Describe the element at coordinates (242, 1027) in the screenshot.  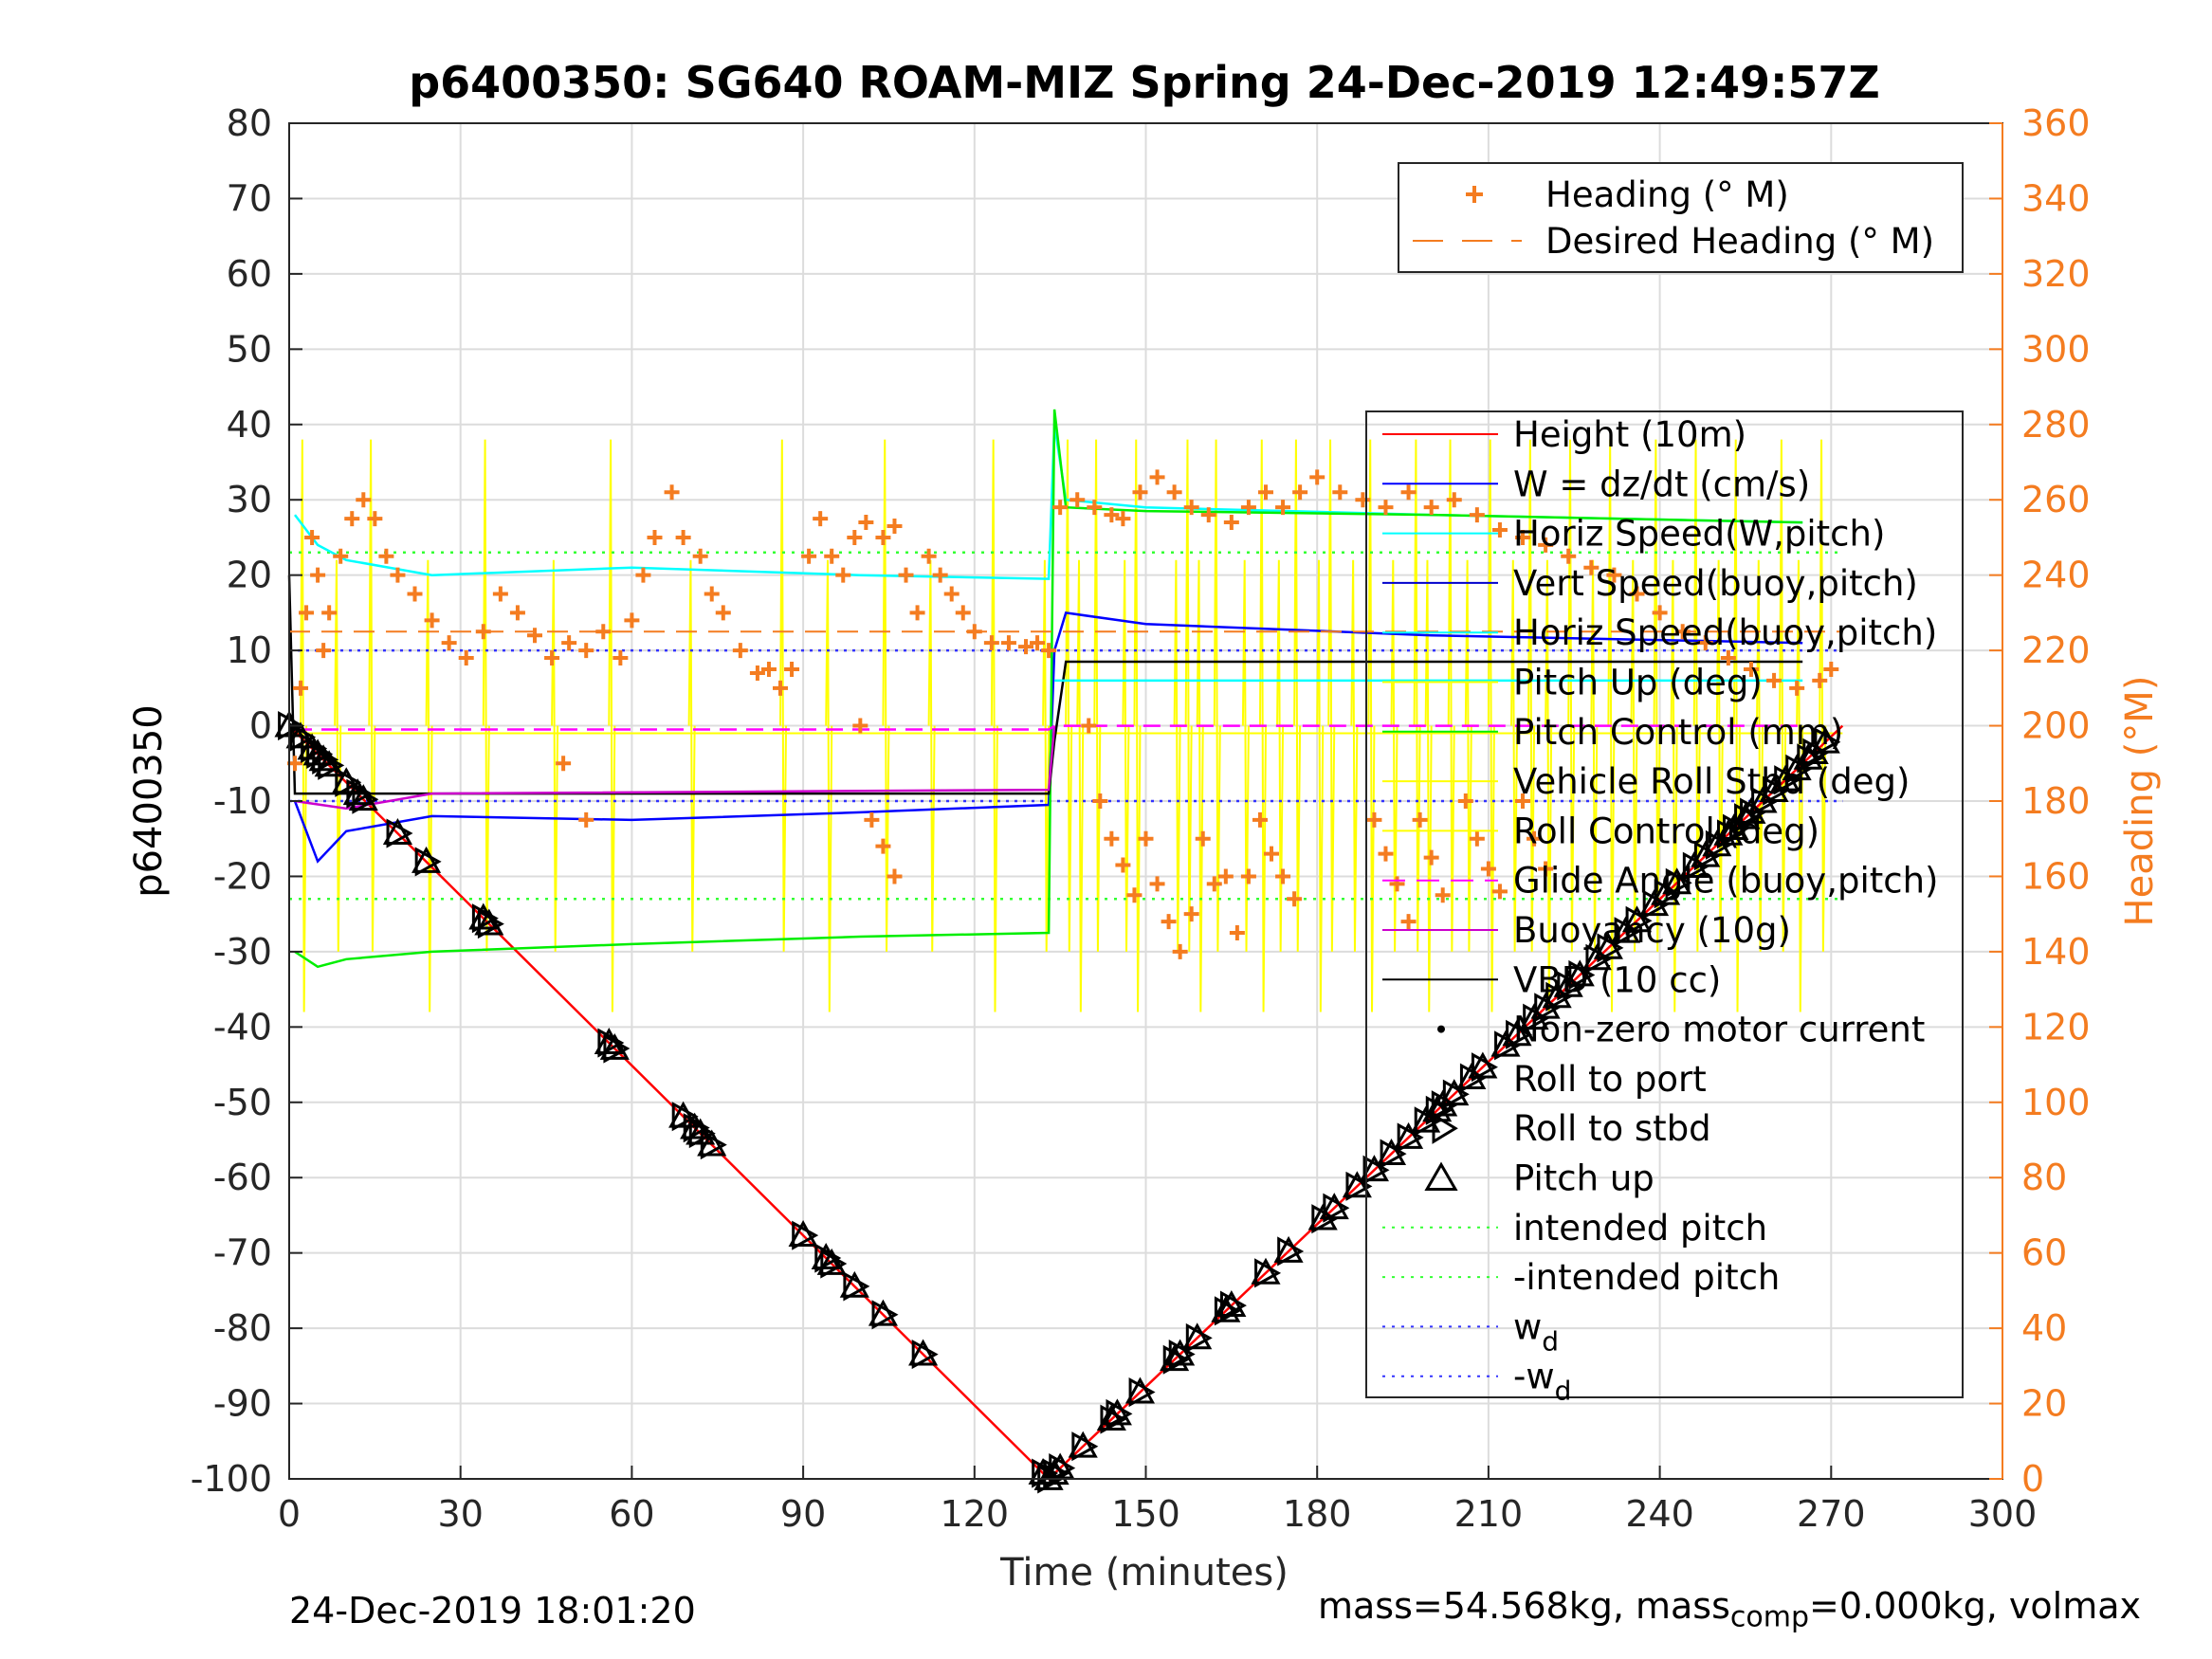
I see `left-y-tick-label: -40` at that location.